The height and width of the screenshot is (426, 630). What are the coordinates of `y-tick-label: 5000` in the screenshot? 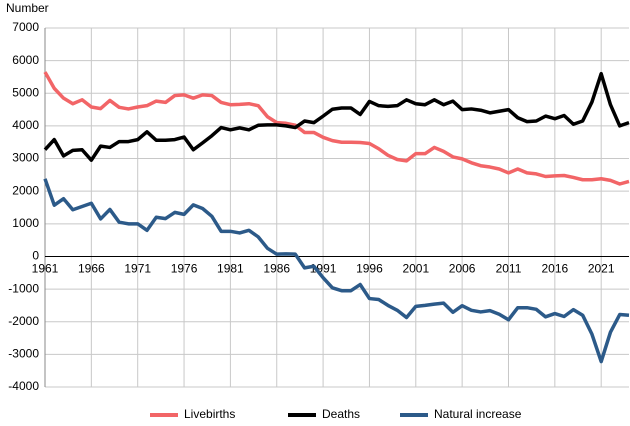 It's located at (25, 92).